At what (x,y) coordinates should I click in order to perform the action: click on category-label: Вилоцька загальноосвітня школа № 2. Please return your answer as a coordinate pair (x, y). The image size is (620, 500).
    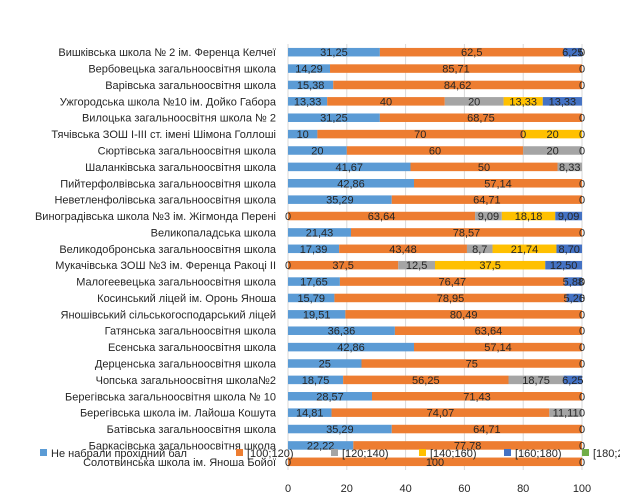
    Looking at the image, I should click on (179, 119).